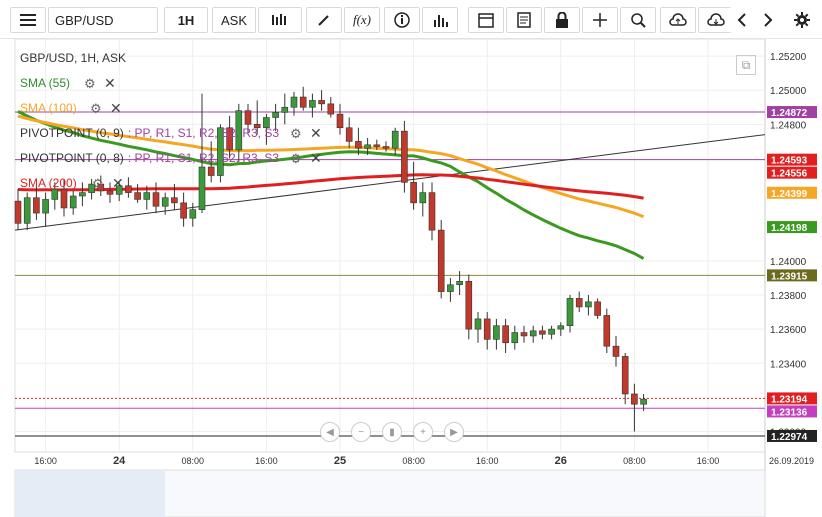 This screenshot has width=822, height=517. I want to click on x-tick-label: 16:00, so click(487, 461).